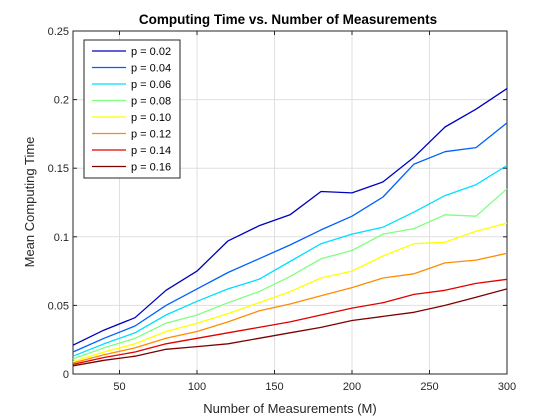  Describe the element at coordinates (274, 387) in the screenshot. I see `x-tick-label: 150` at that location.